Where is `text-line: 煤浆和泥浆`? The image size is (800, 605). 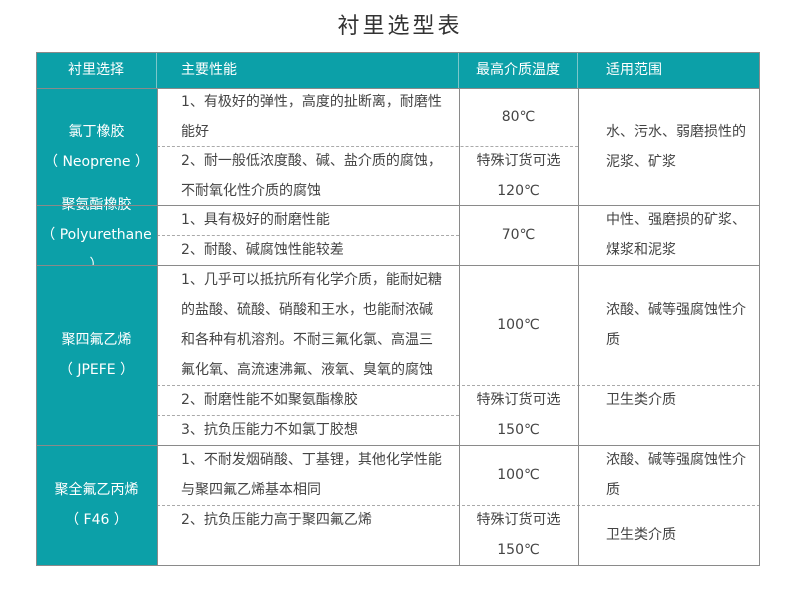 text-line: 煤浆和泥浆 is located at coordinates (641, 250).